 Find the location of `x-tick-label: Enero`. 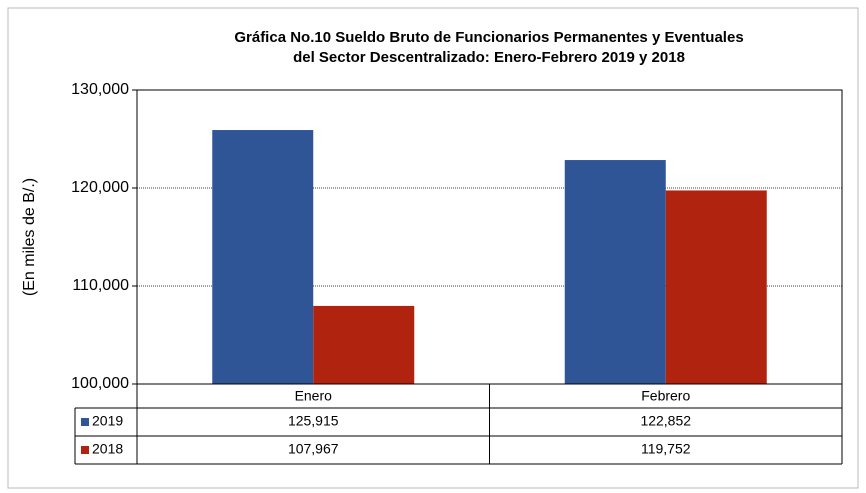

x-tick-label: Enero is located at coordinates (314, 396).